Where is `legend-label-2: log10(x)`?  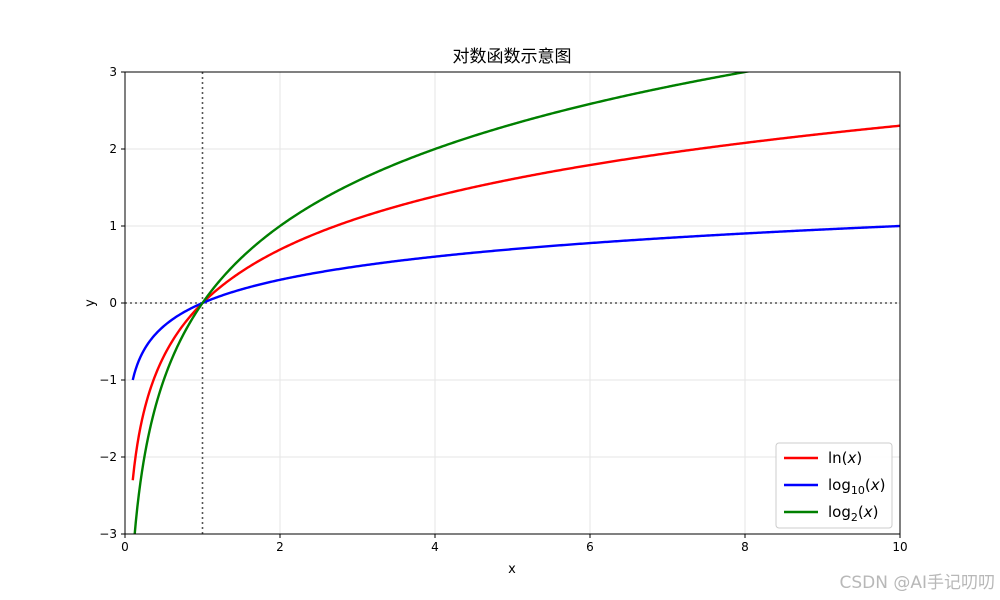 legend-label-2: log10(x) is located at coordinates (856, 486).